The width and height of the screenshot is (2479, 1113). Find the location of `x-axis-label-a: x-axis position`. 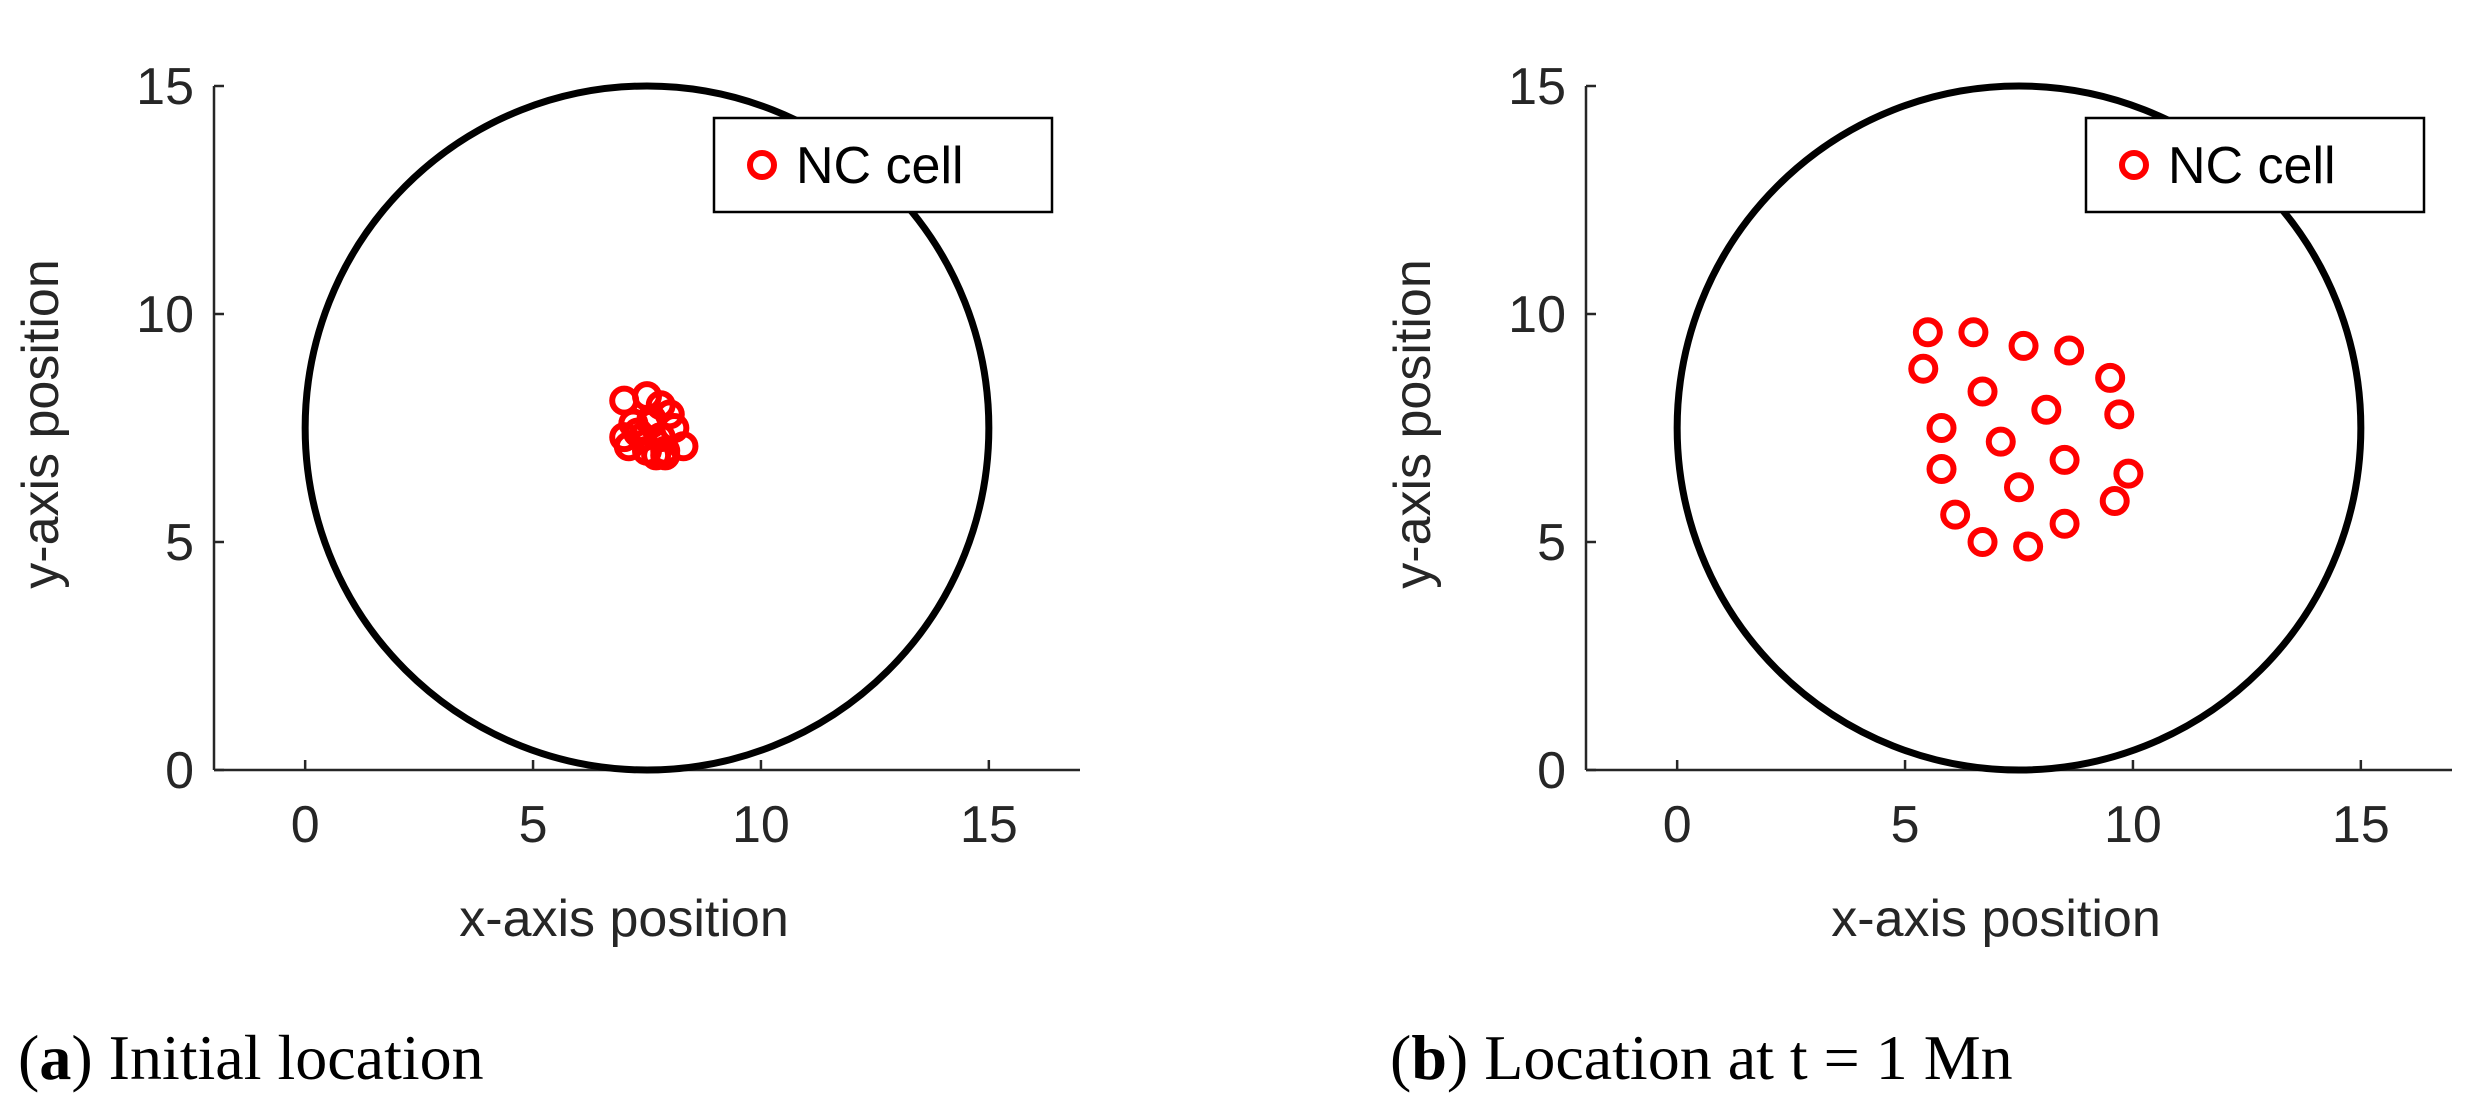

x-axis-label-a: x-axis position is located at coordinates (623, 919).